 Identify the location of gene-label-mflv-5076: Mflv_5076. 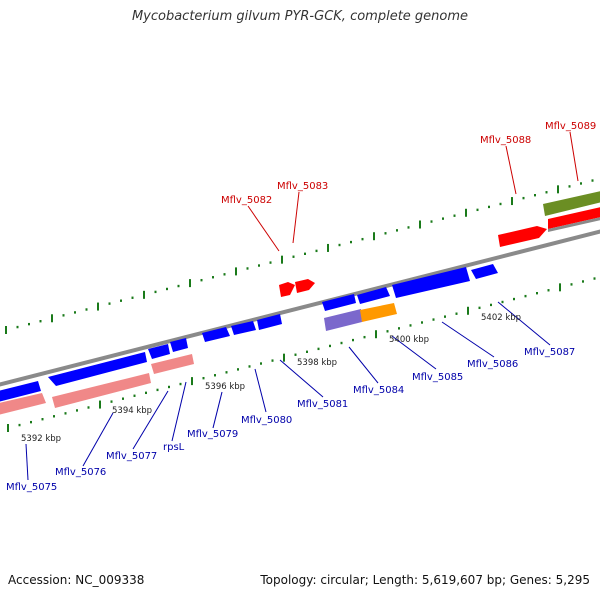
(80, 472).